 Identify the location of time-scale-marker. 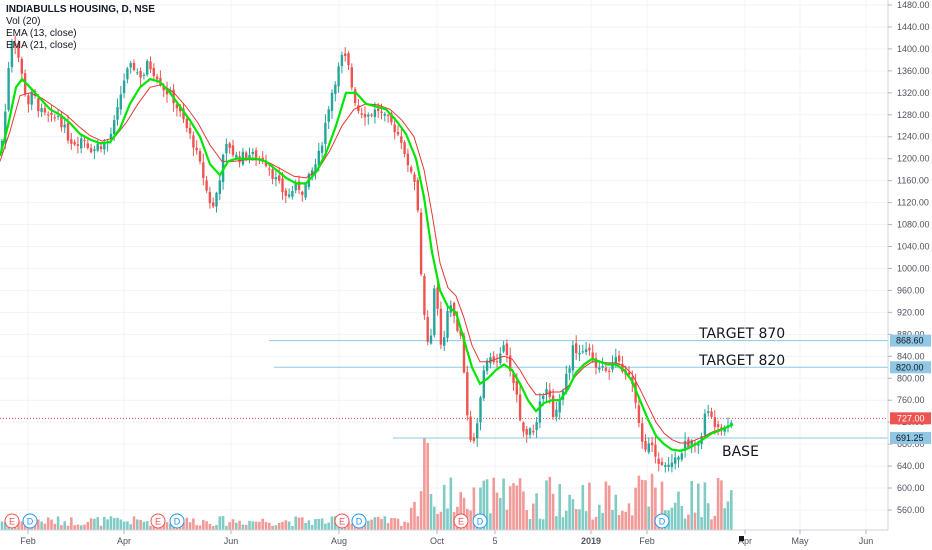
(741, 538).